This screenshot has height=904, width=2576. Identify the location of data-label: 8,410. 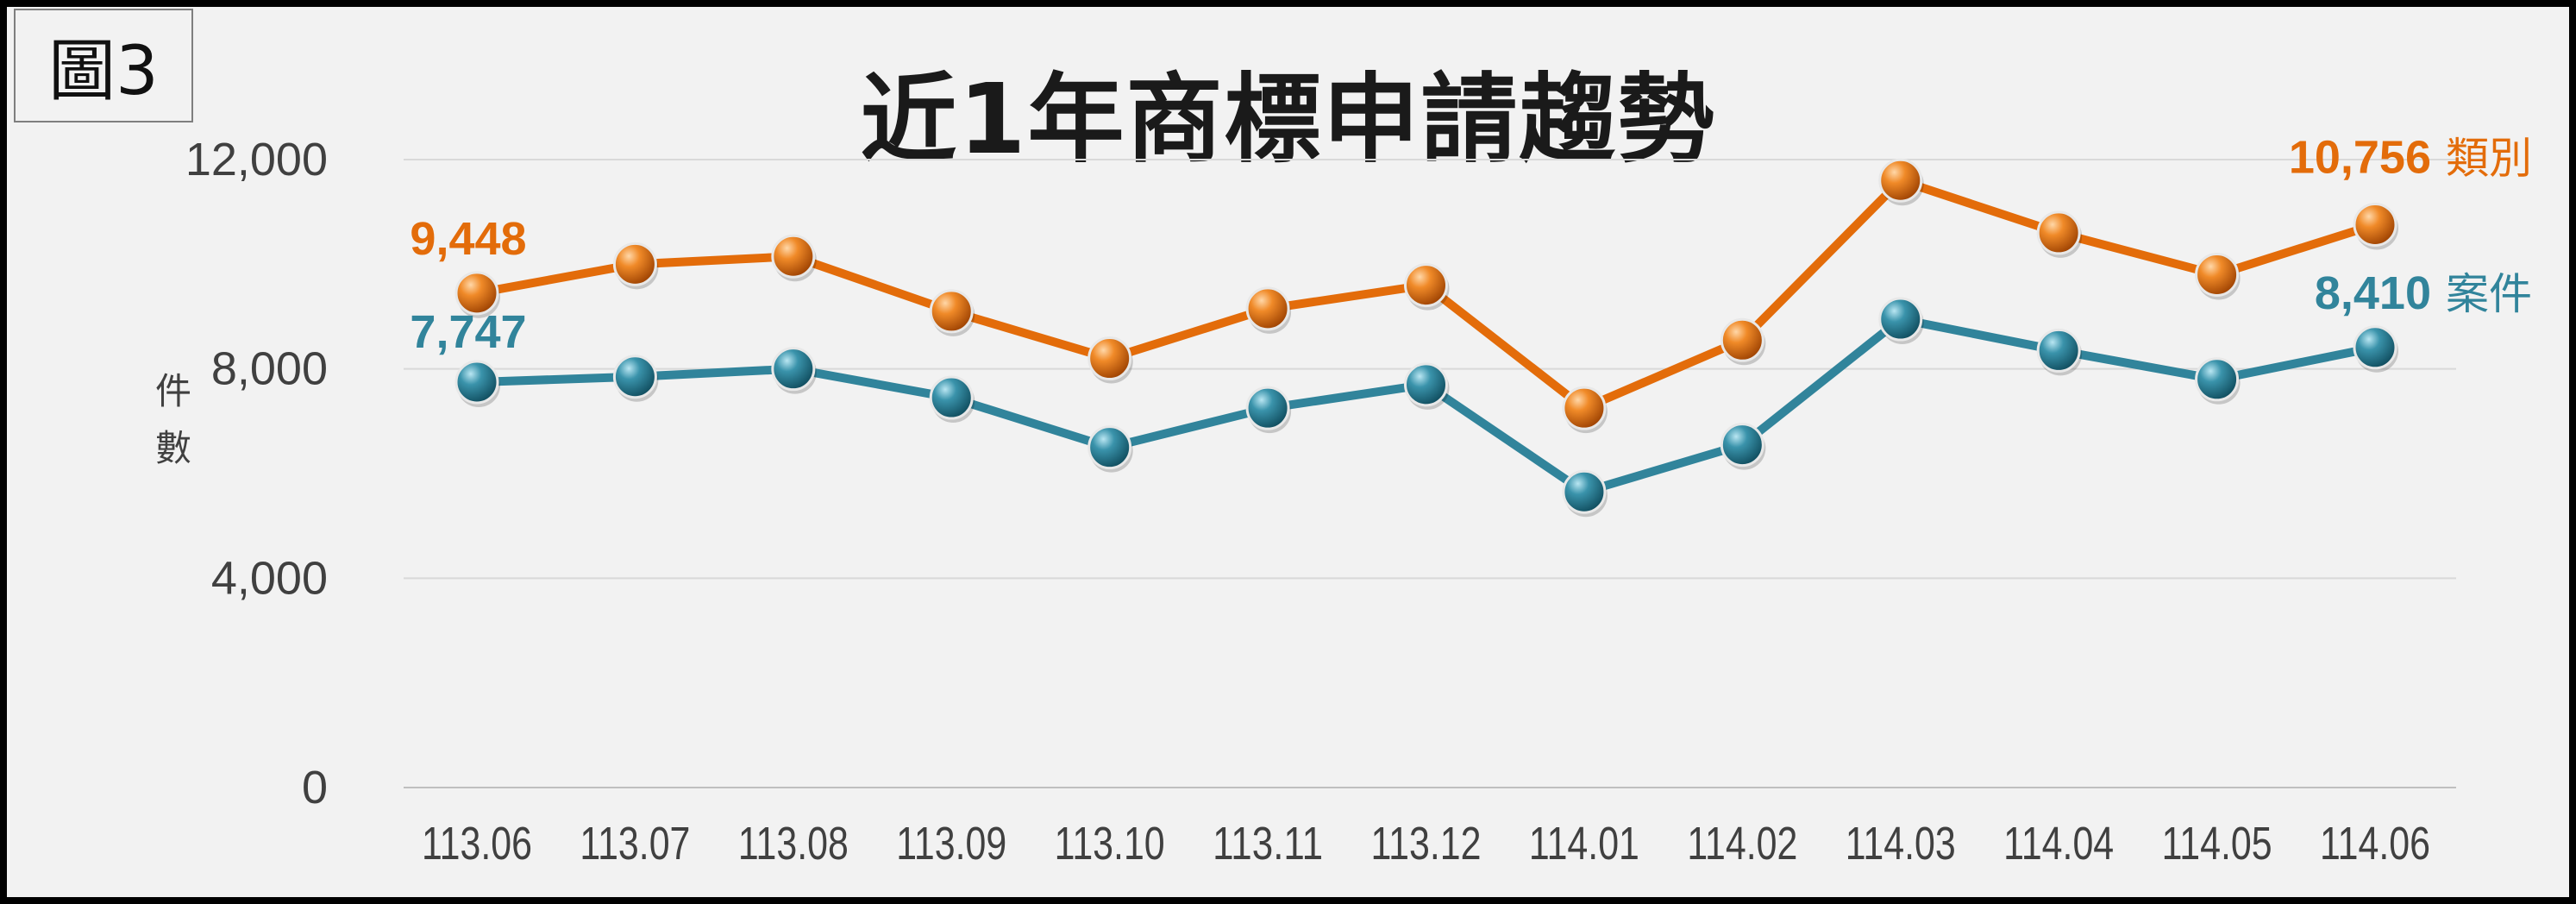
(2373, 293).